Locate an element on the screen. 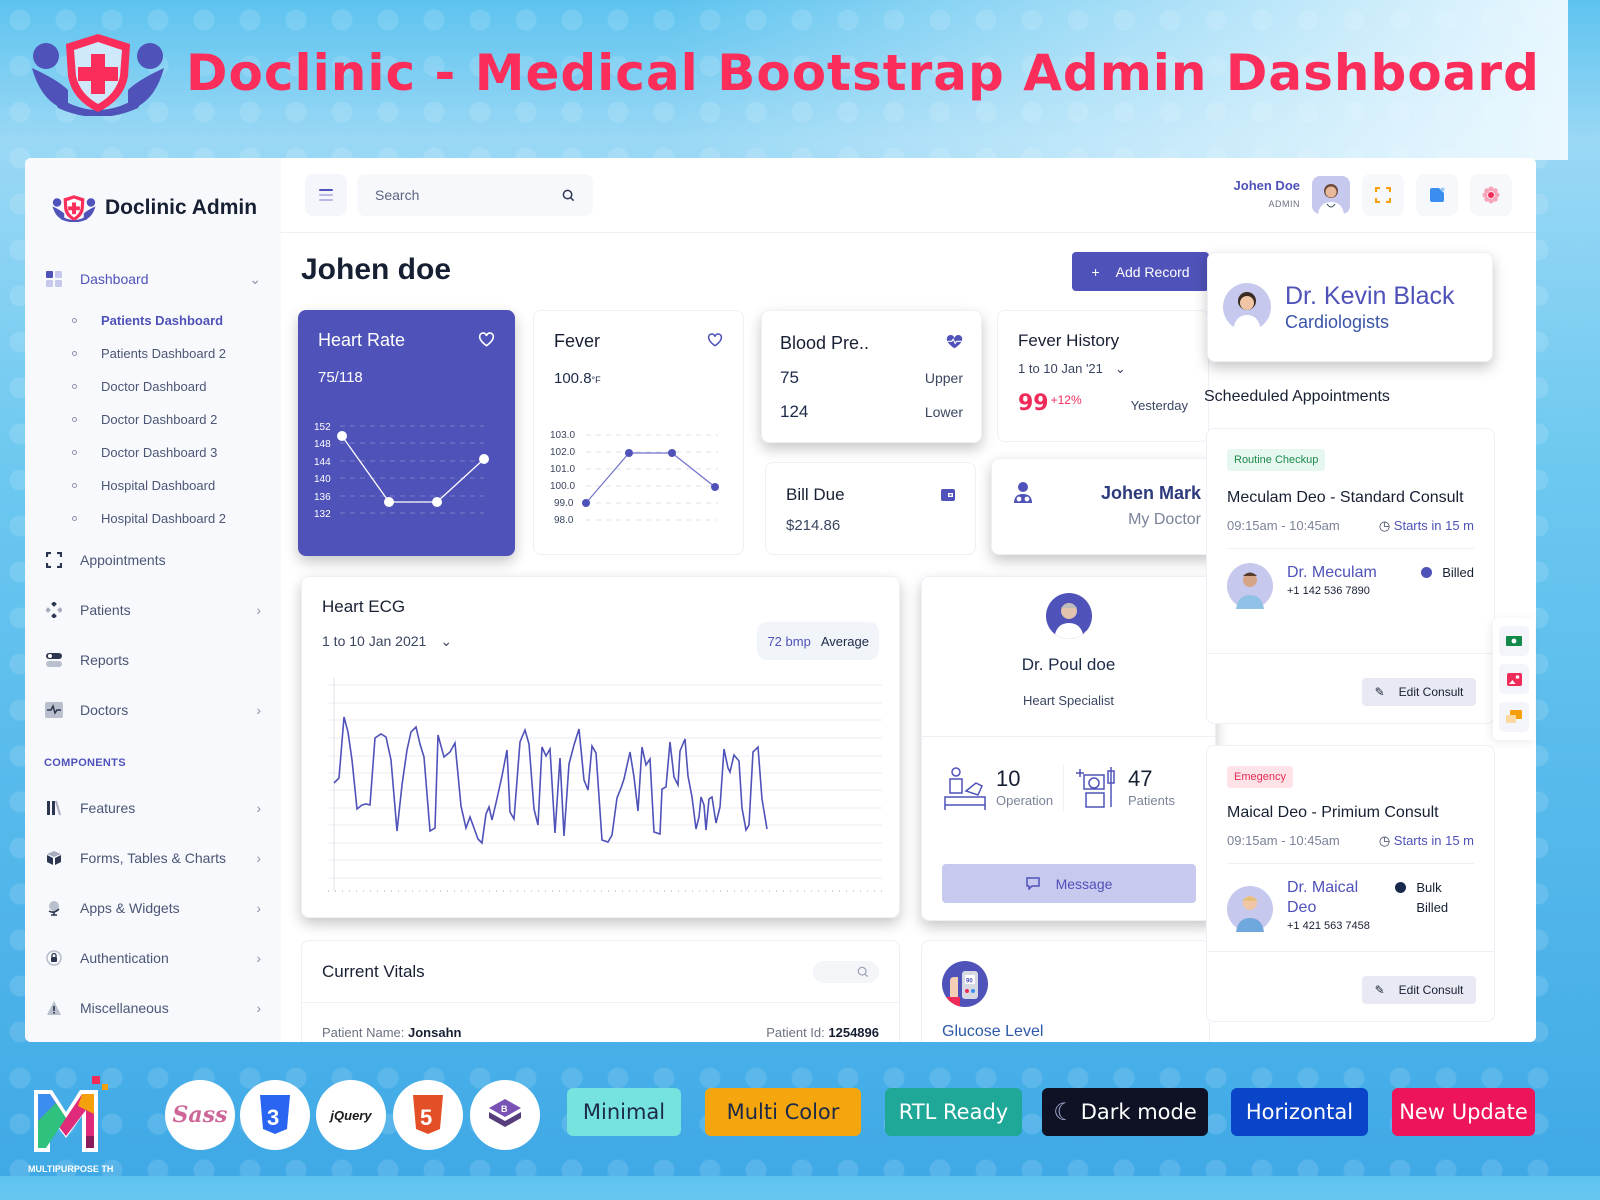 Image resolution: width=1600 pixels, height=1200 pixels. sidebar-item-appointments: Appointments is located at coordinates (153, 560).